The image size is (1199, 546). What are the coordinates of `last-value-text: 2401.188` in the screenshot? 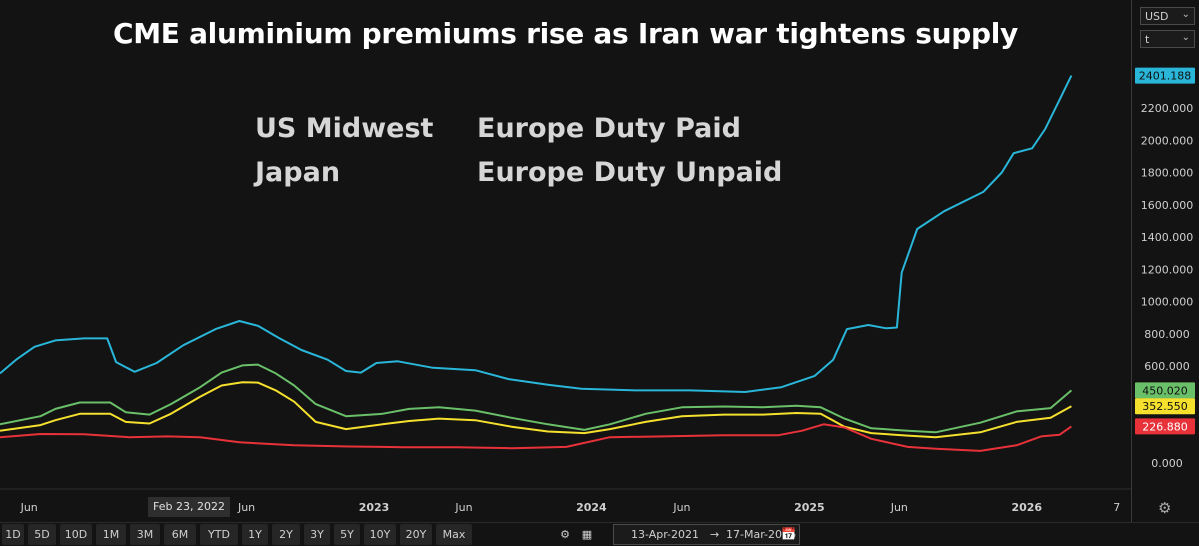 It's located at (1165, 76).